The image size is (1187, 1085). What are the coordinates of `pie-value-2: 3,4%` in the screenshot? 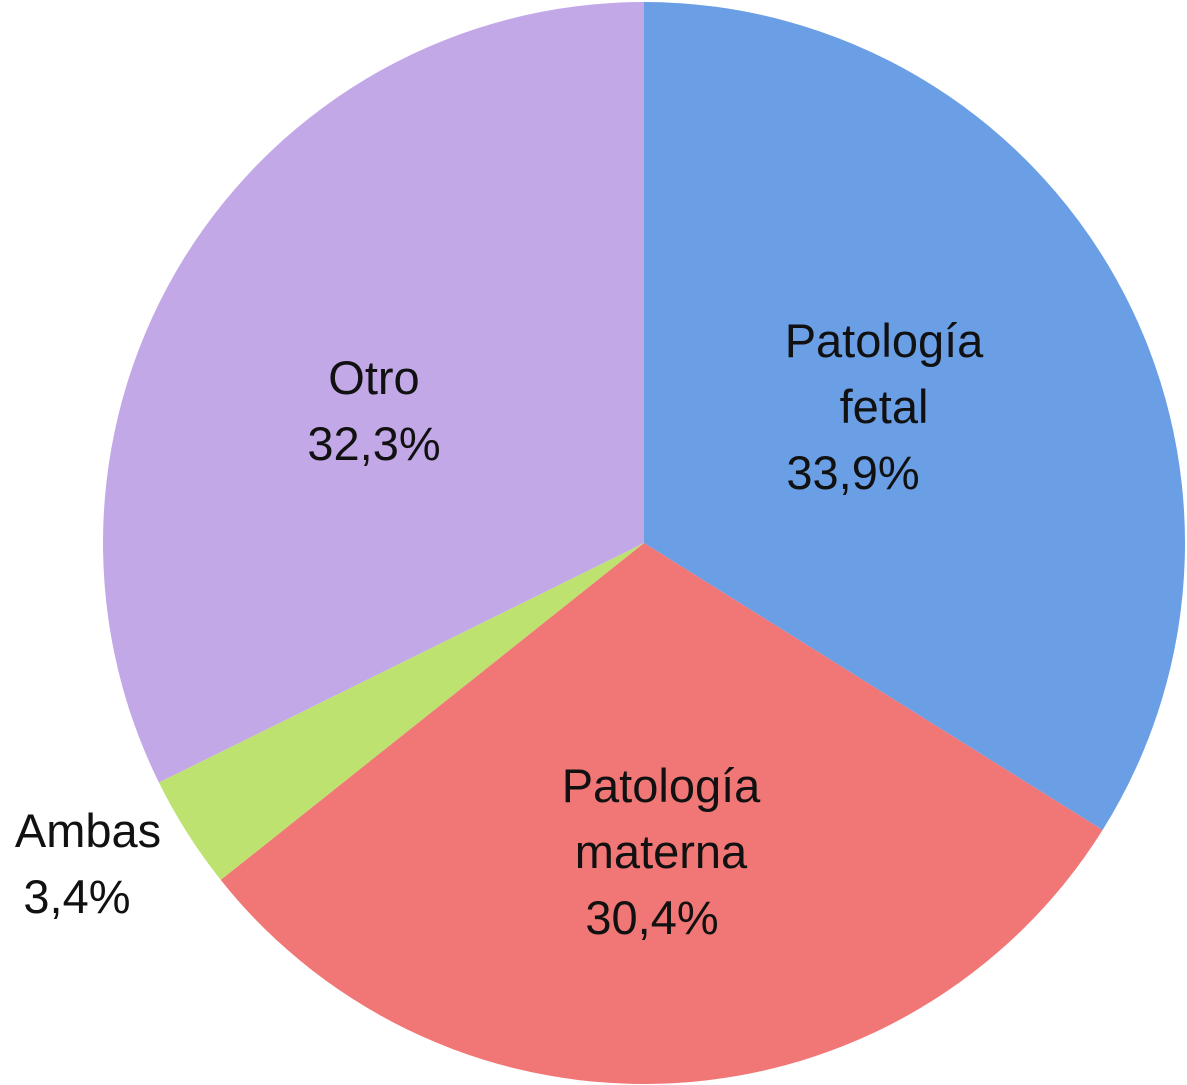 It's located at (76, 896).